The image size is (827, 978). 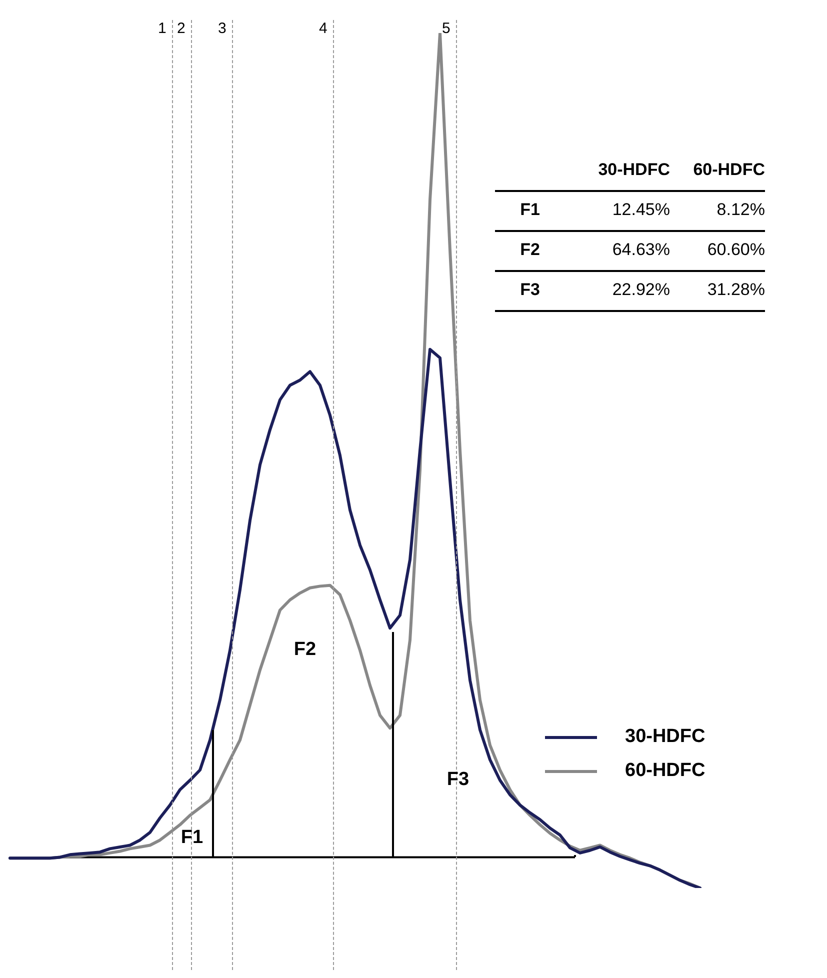 What do you see at coordinates (740, 210) in the screenshot?
I see `text: 8.12%` at bounding box center [740, 210].